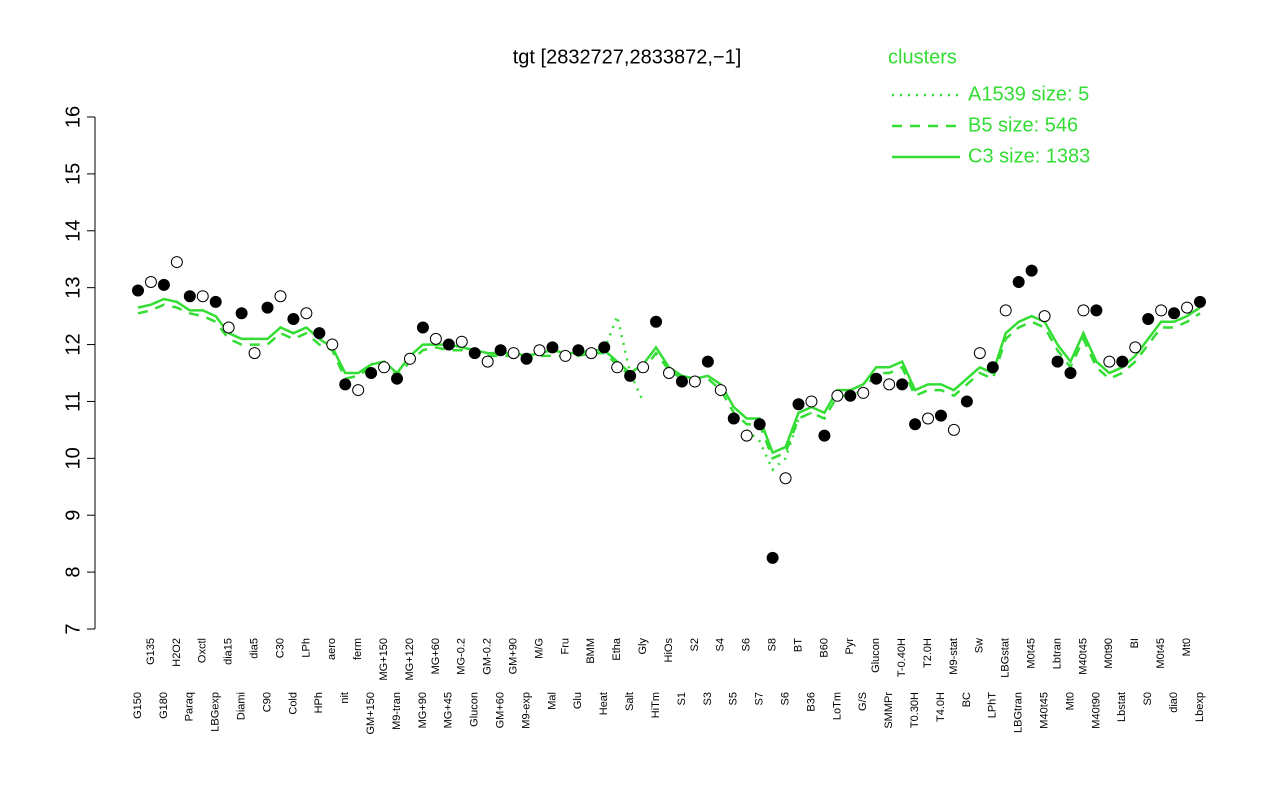 This screenshot has width=1280, height=800. What do you see at coordinates (928, 653) in the screenshot?
I see `x-tick-label: T2.0H` at bounding box center [928, 653].